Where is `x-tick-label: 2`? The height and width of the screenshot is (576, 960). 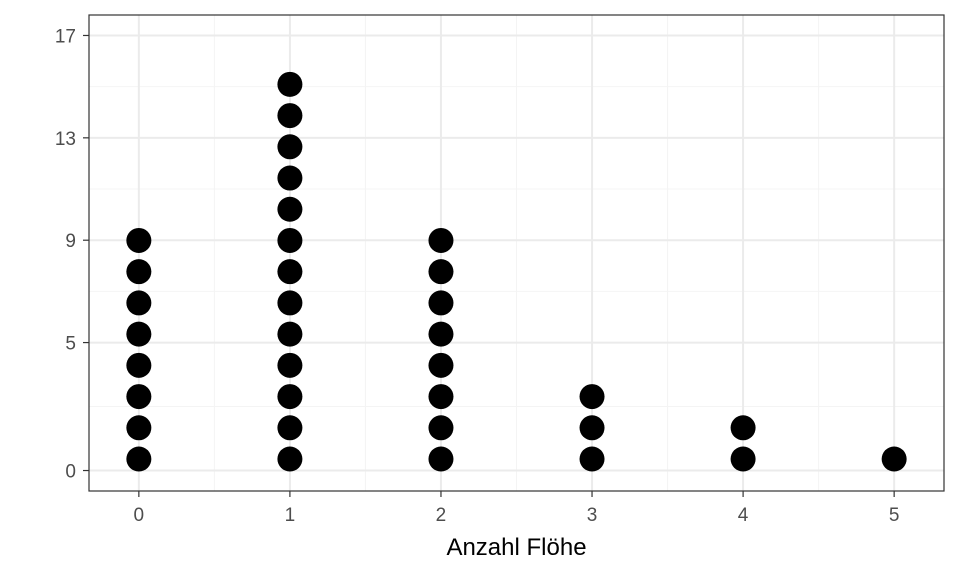 x-tick-label: 2 is located at coordinates (441, 515).